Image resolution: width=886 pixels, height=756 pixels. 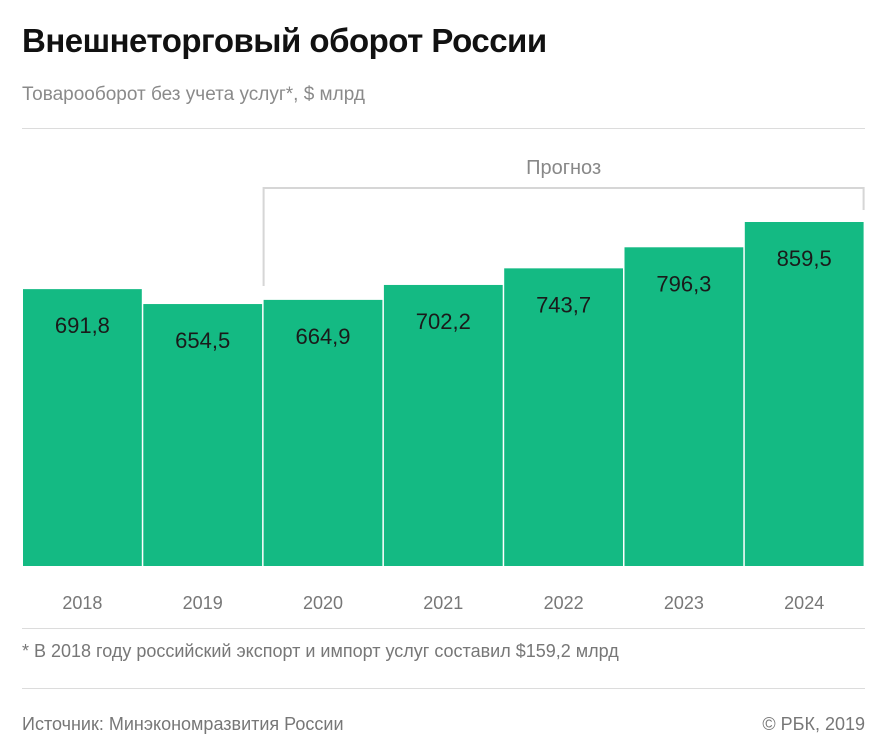 I want to click on x-tick-label: 2020, so click(x=323, y=603).